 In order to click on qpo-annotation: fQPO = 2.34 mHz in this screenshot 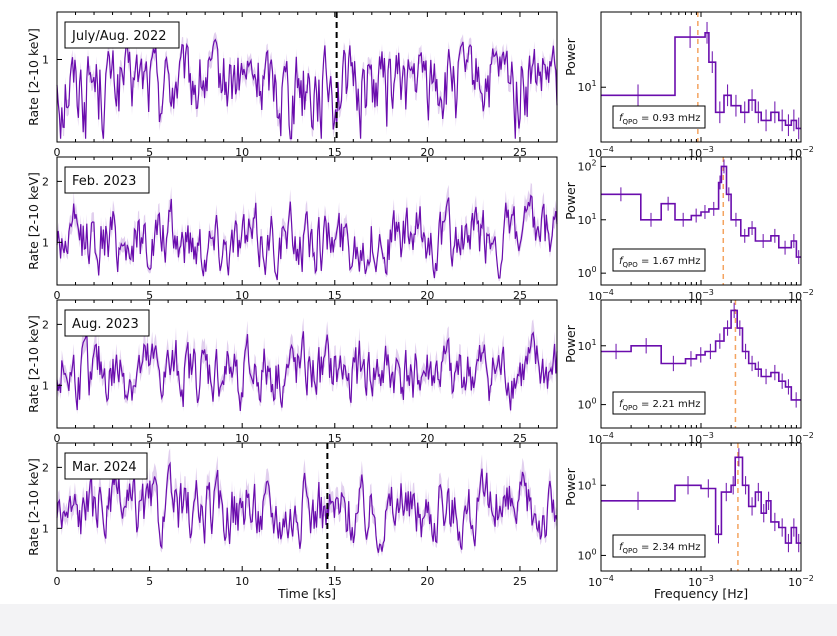, I will do `click(659, 548)`.